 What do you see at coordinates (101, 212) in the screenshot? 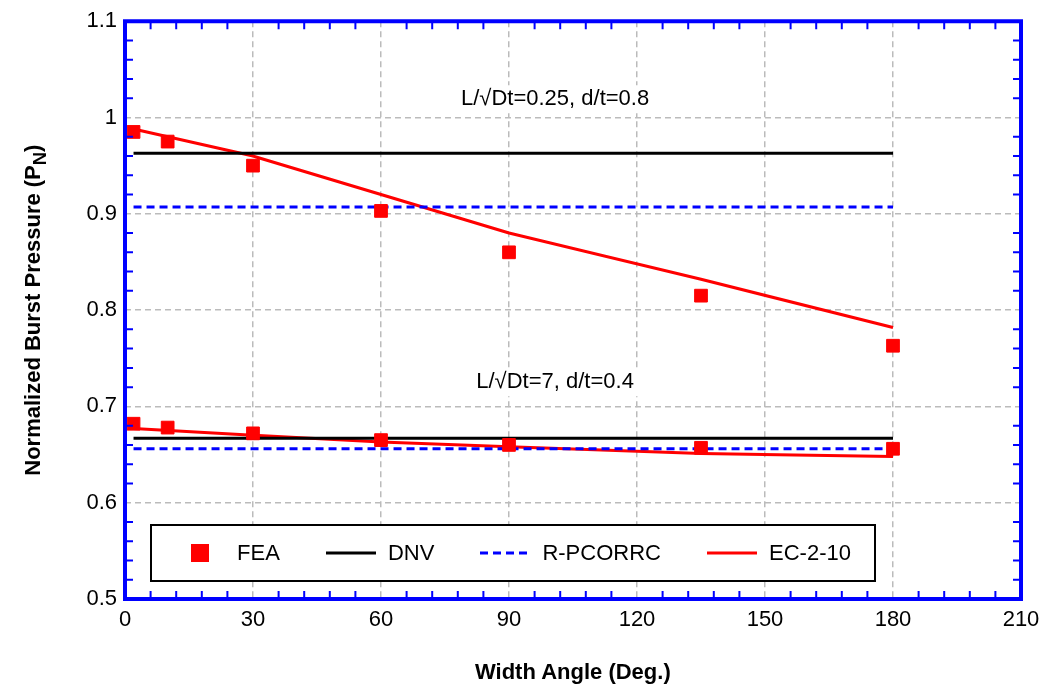
I see `y-tick-label: 0.9` at bounding box center [101, 212].